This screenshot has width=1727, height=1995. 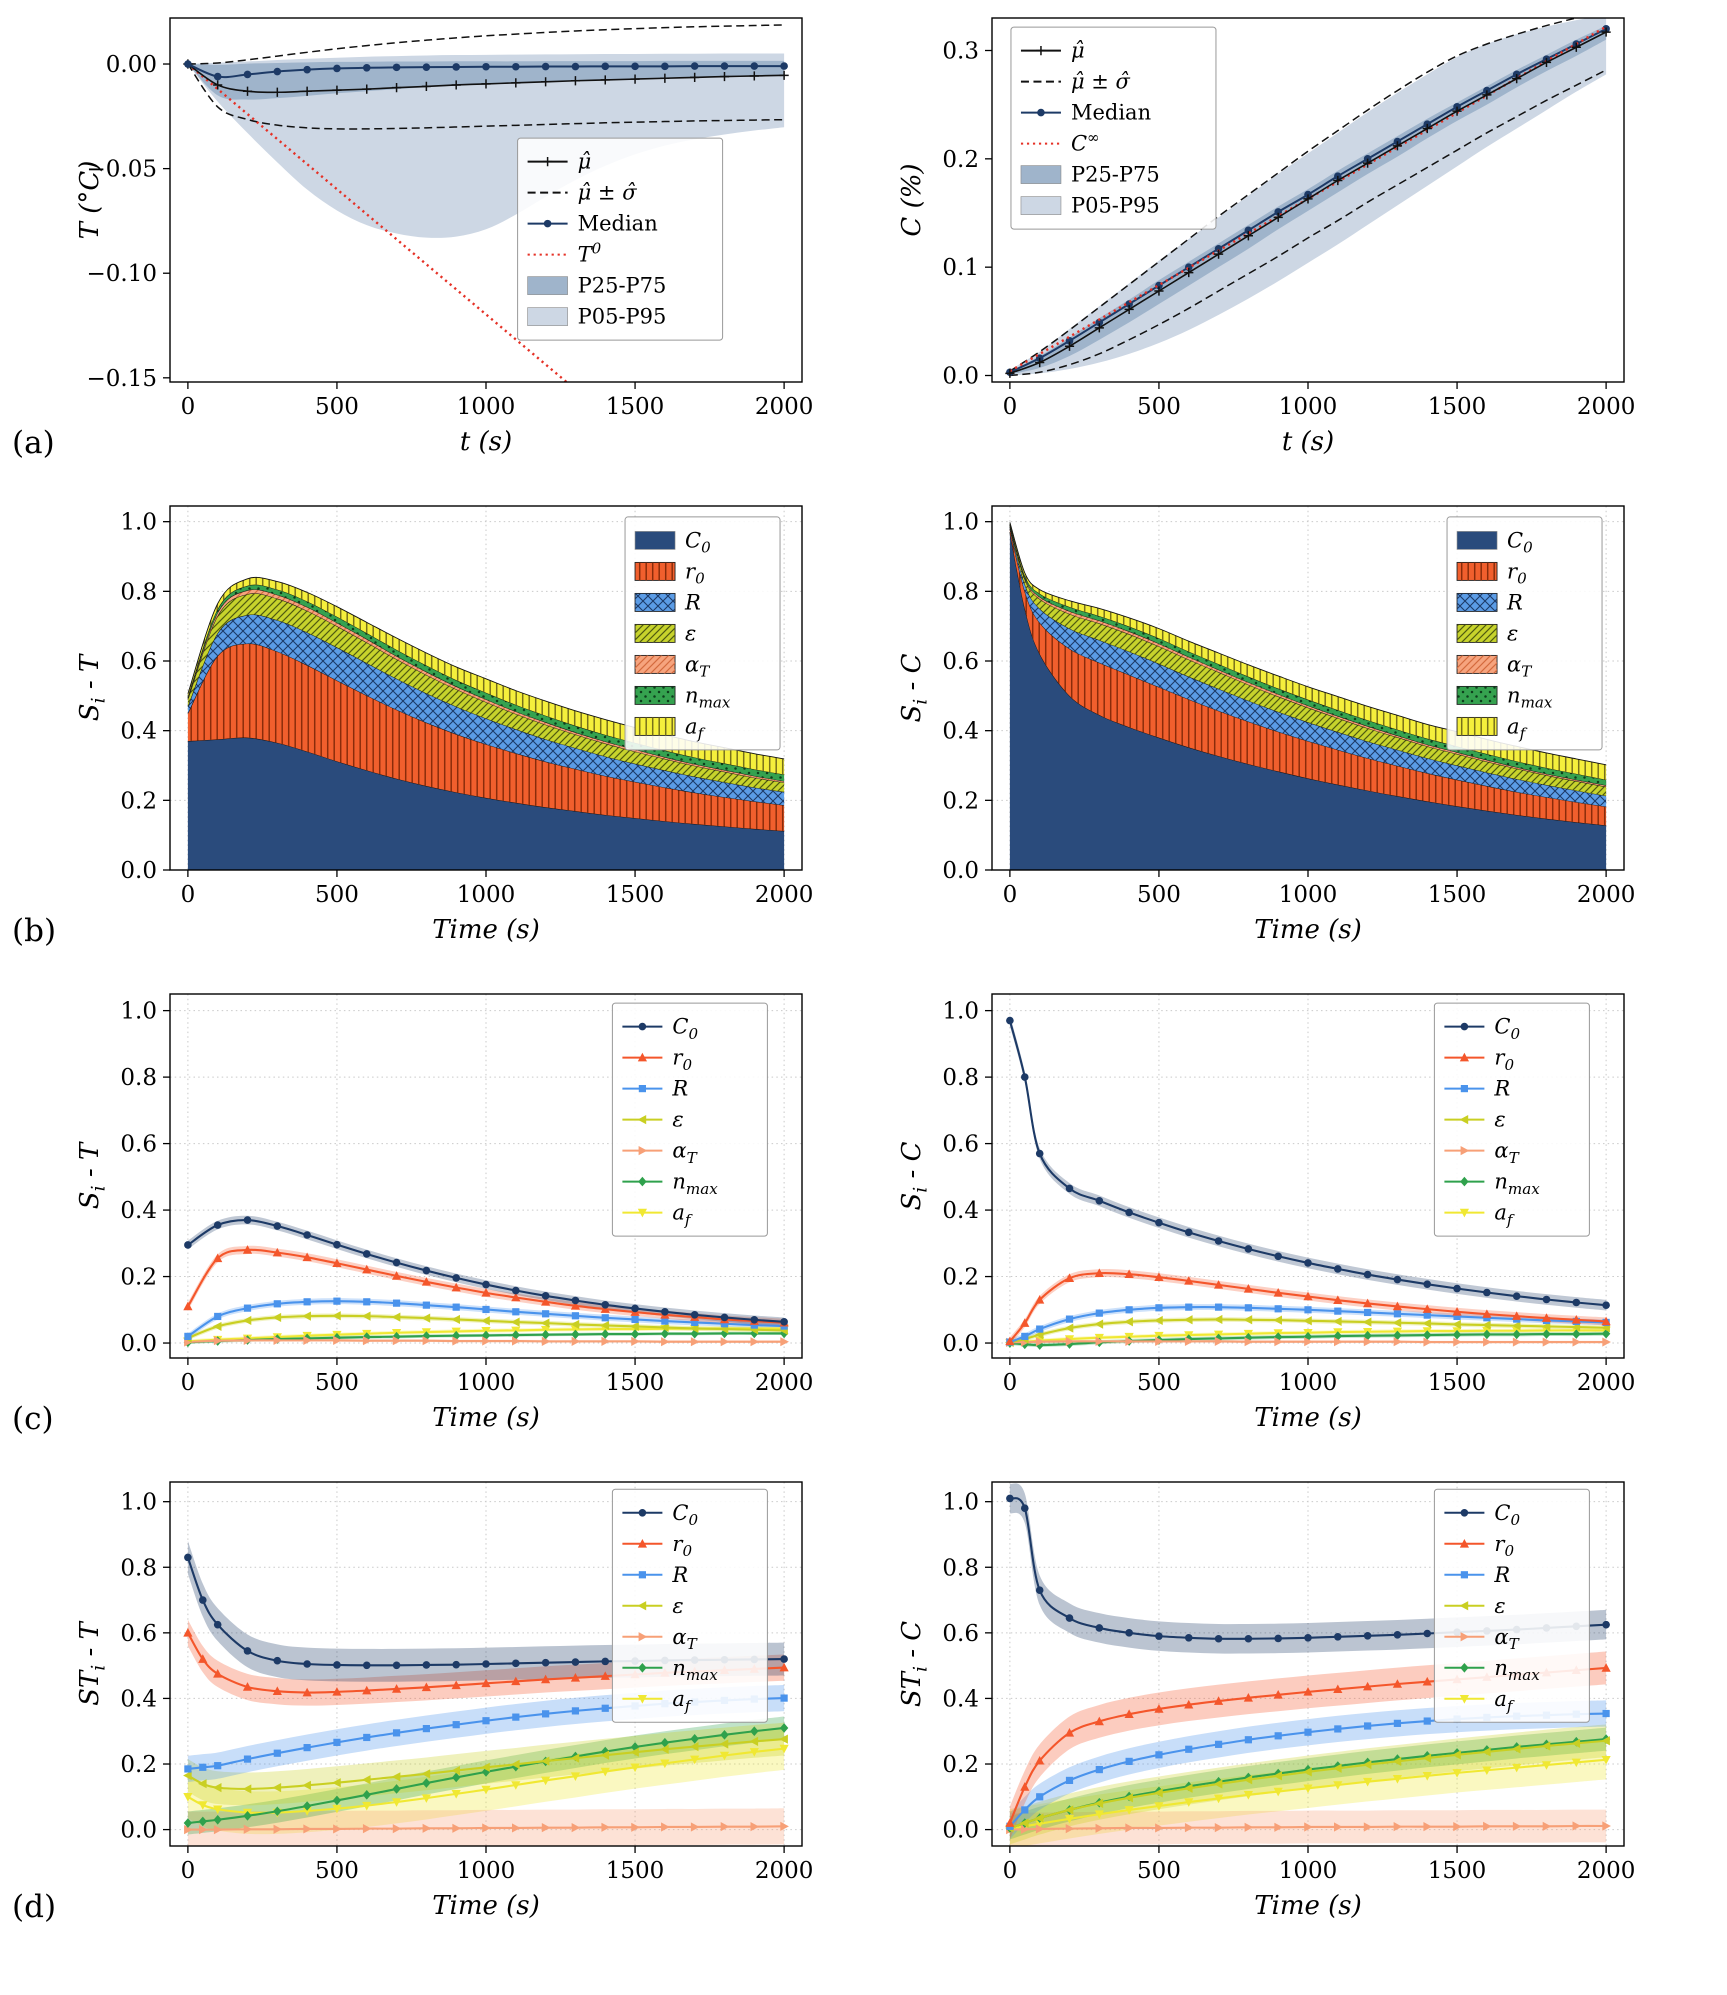 What do you see at coordinates (92, 1662) in the screenshot?
I see `svg-text: STi - T` at bounding box center [92, 1662].